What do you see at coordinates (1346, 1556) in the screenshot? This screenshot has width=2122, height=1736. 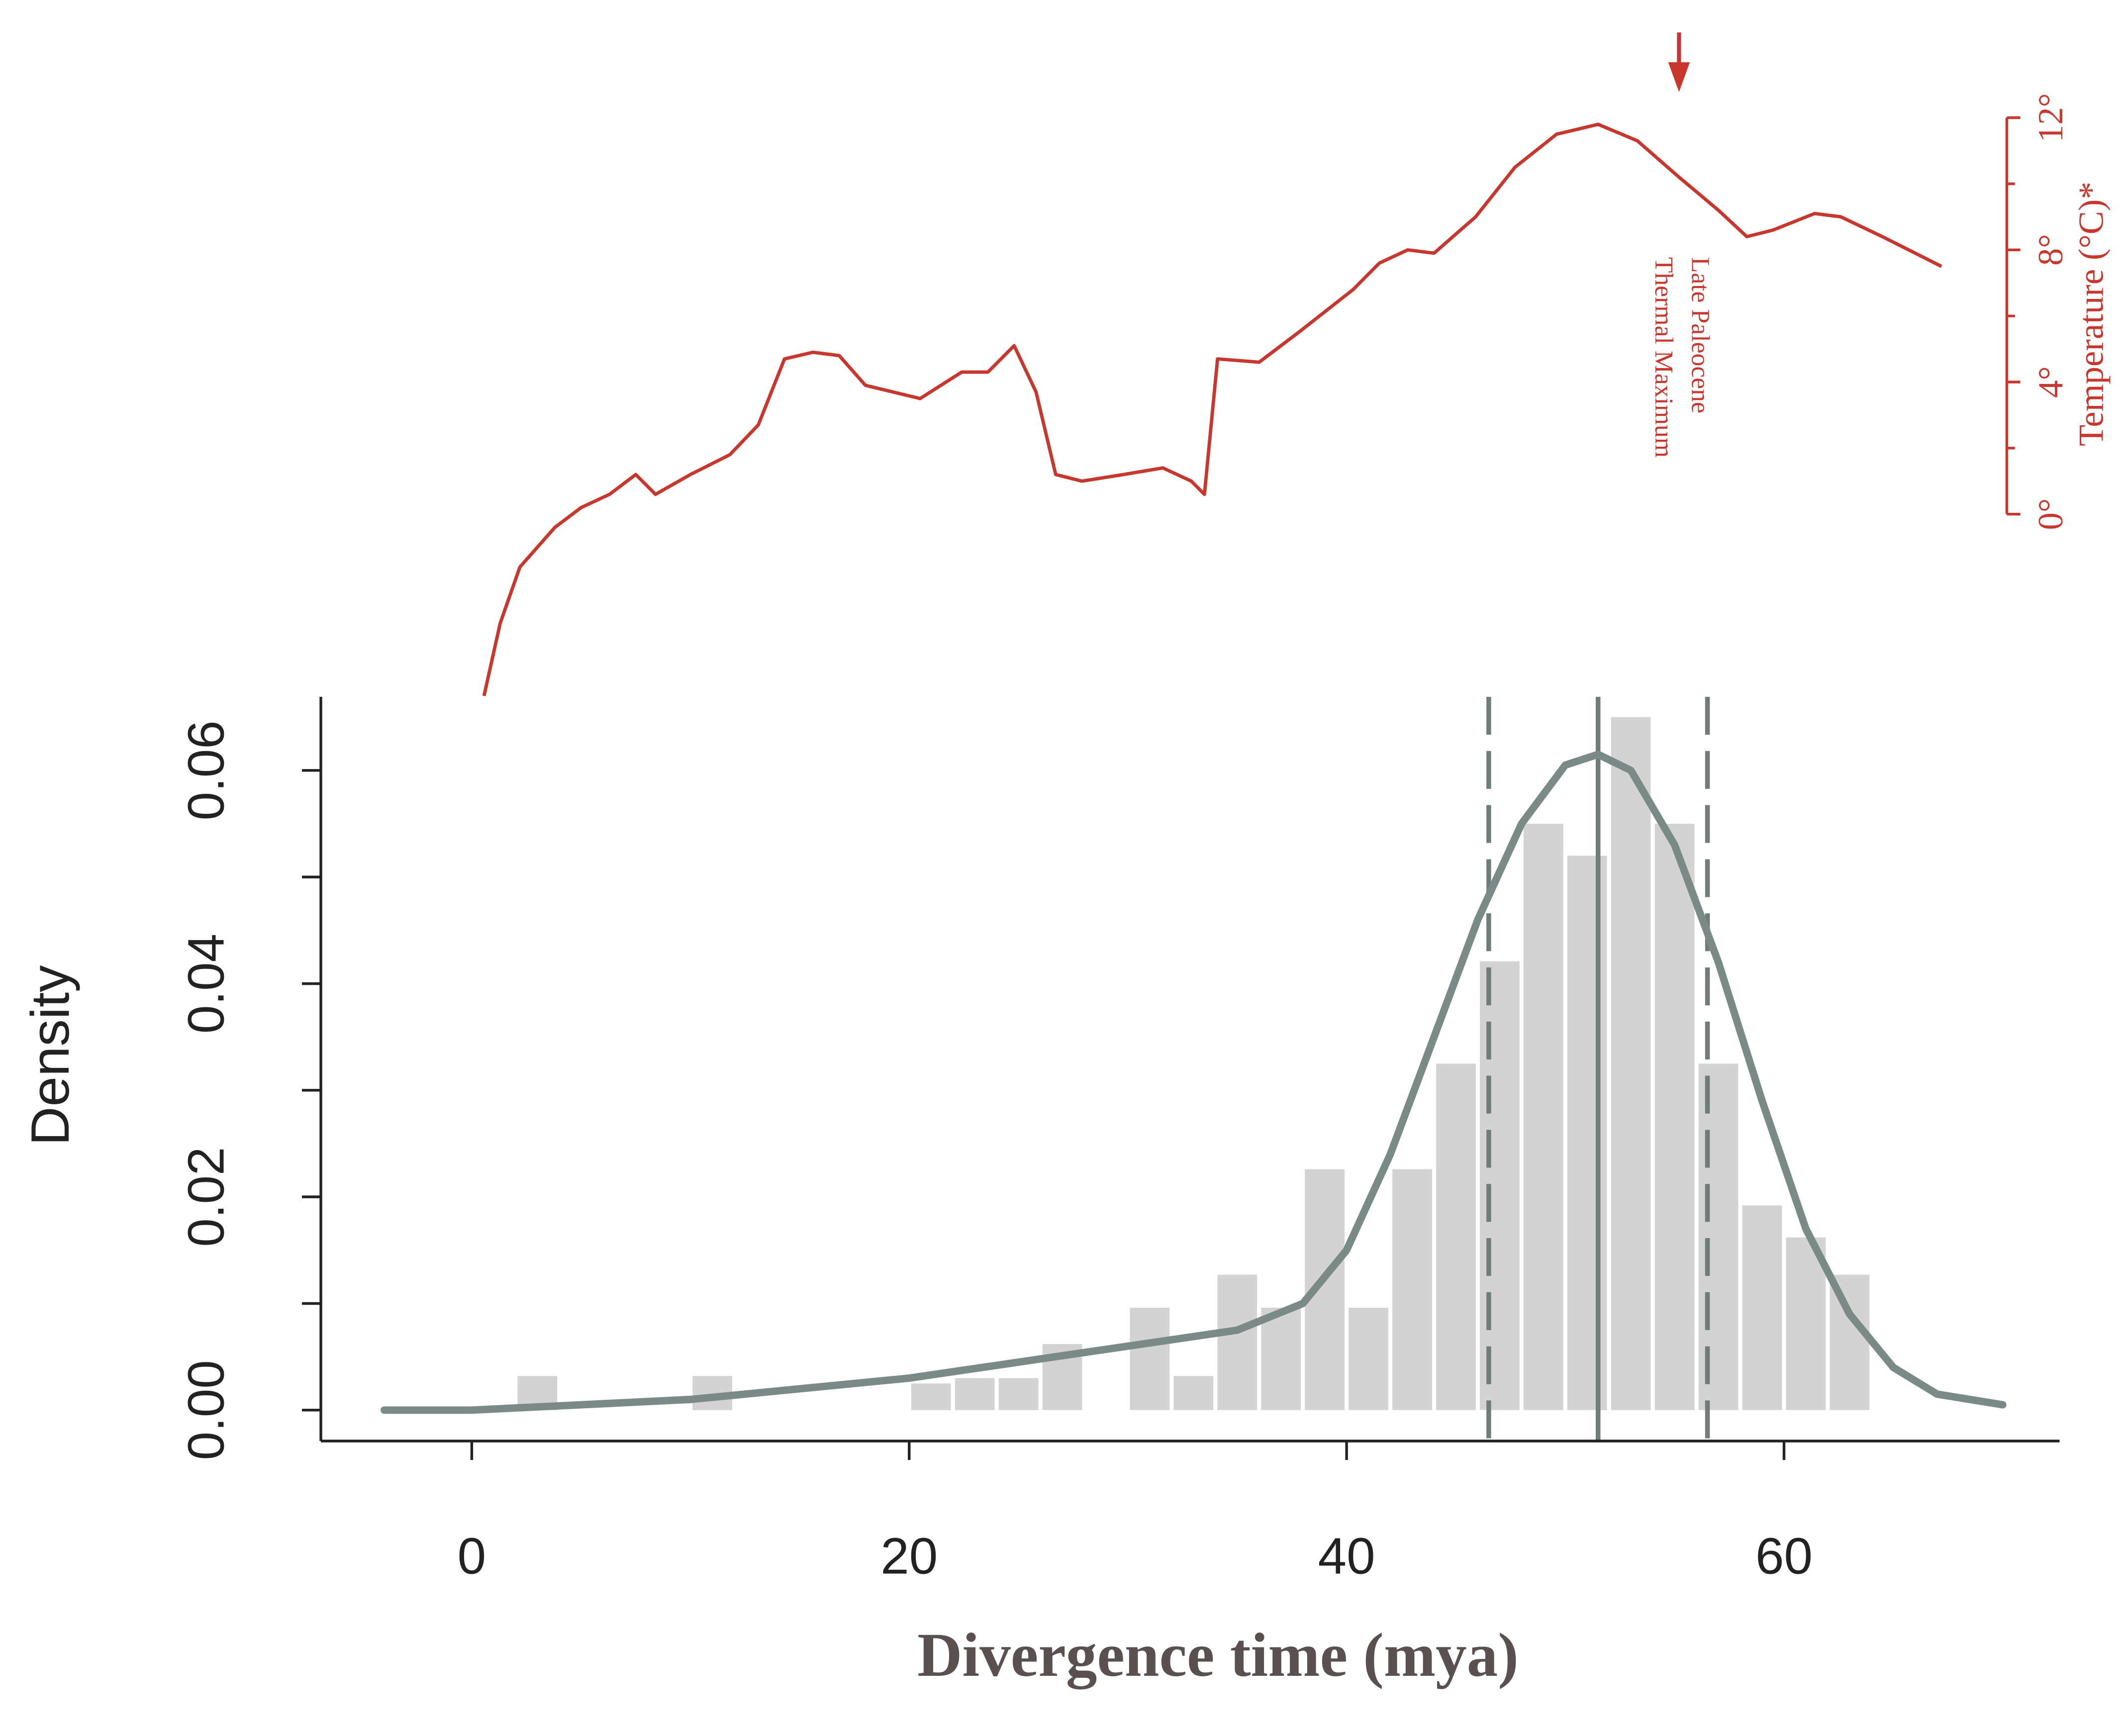 I see `x-tick-label: 40` at bounding box center [1346, 1556].